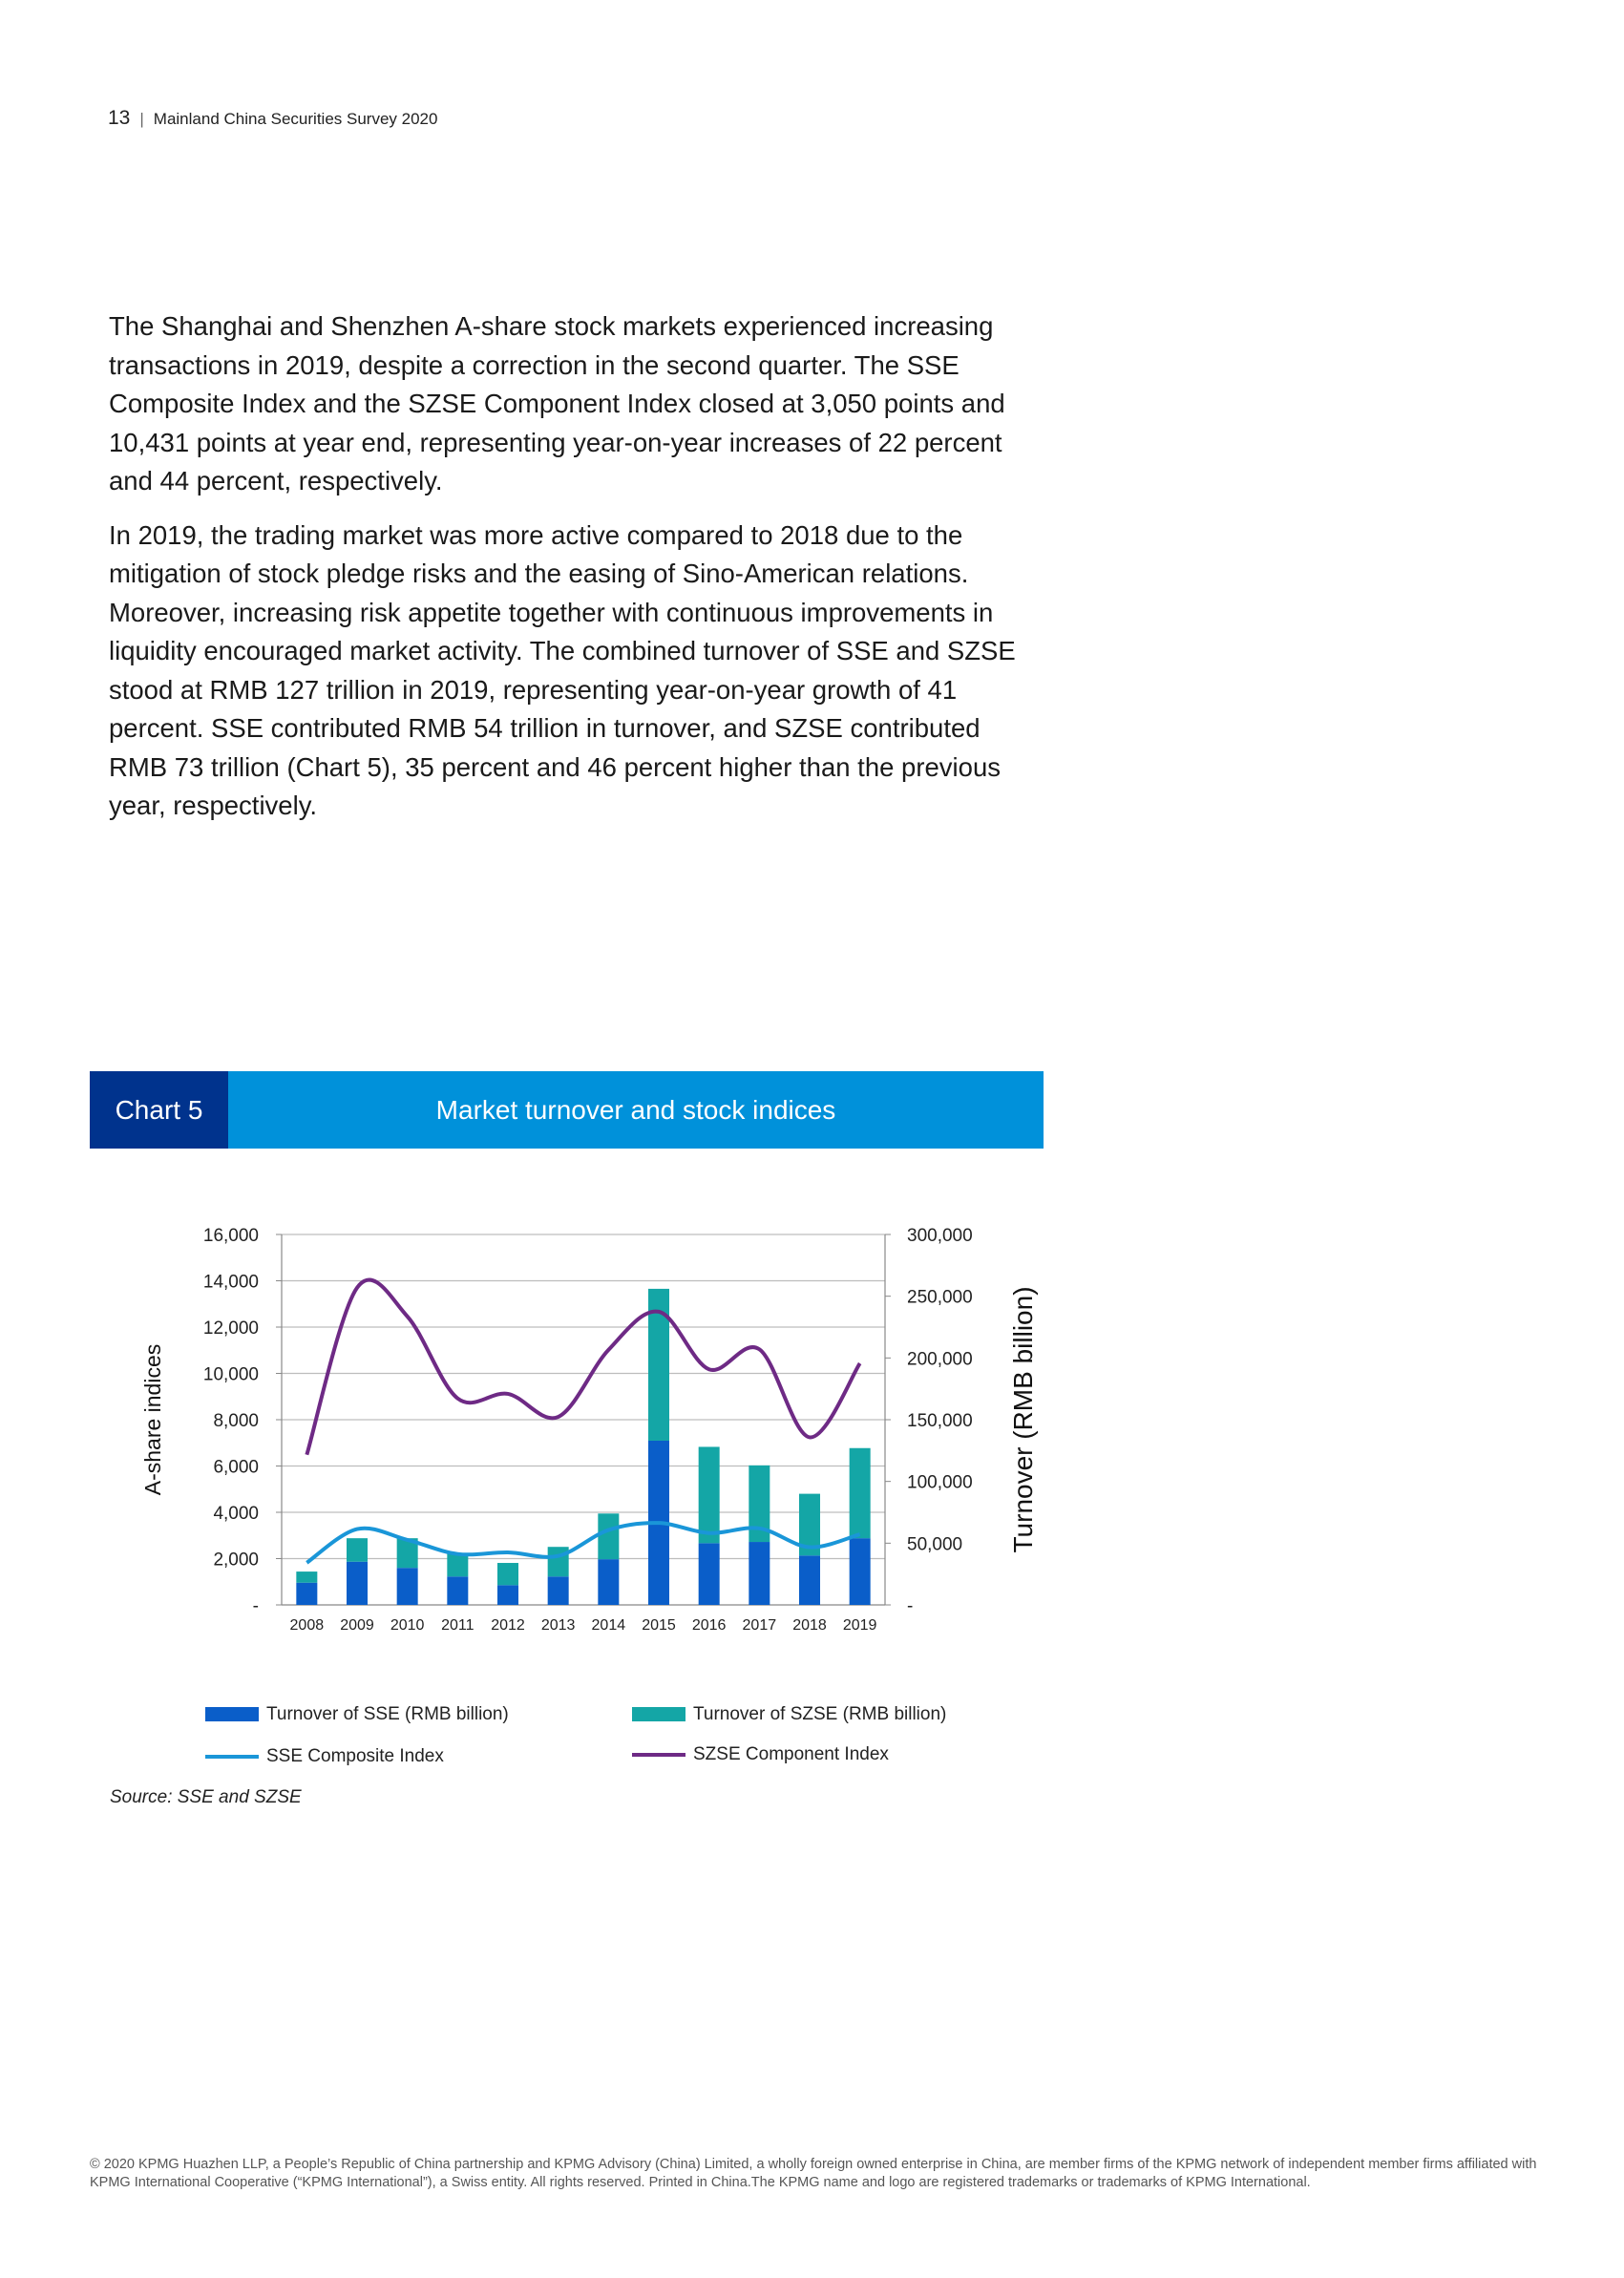 This screenshot has width=1624, height=2278. I want to click on page-header: 13 | Mainland China Securities Survey 2020, so click(272, 118).